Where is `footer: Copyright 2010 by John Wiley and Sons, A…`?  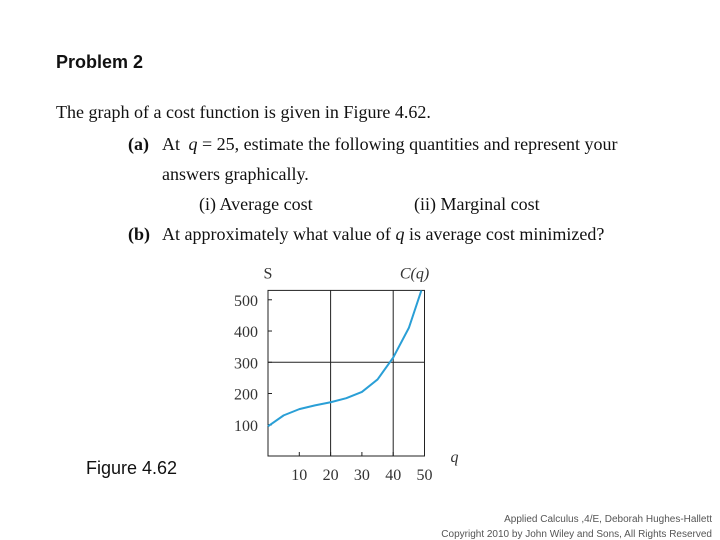
footer: Copyright 2010 by John Wiley and Sons, A… is located at coordinates (576, 534).